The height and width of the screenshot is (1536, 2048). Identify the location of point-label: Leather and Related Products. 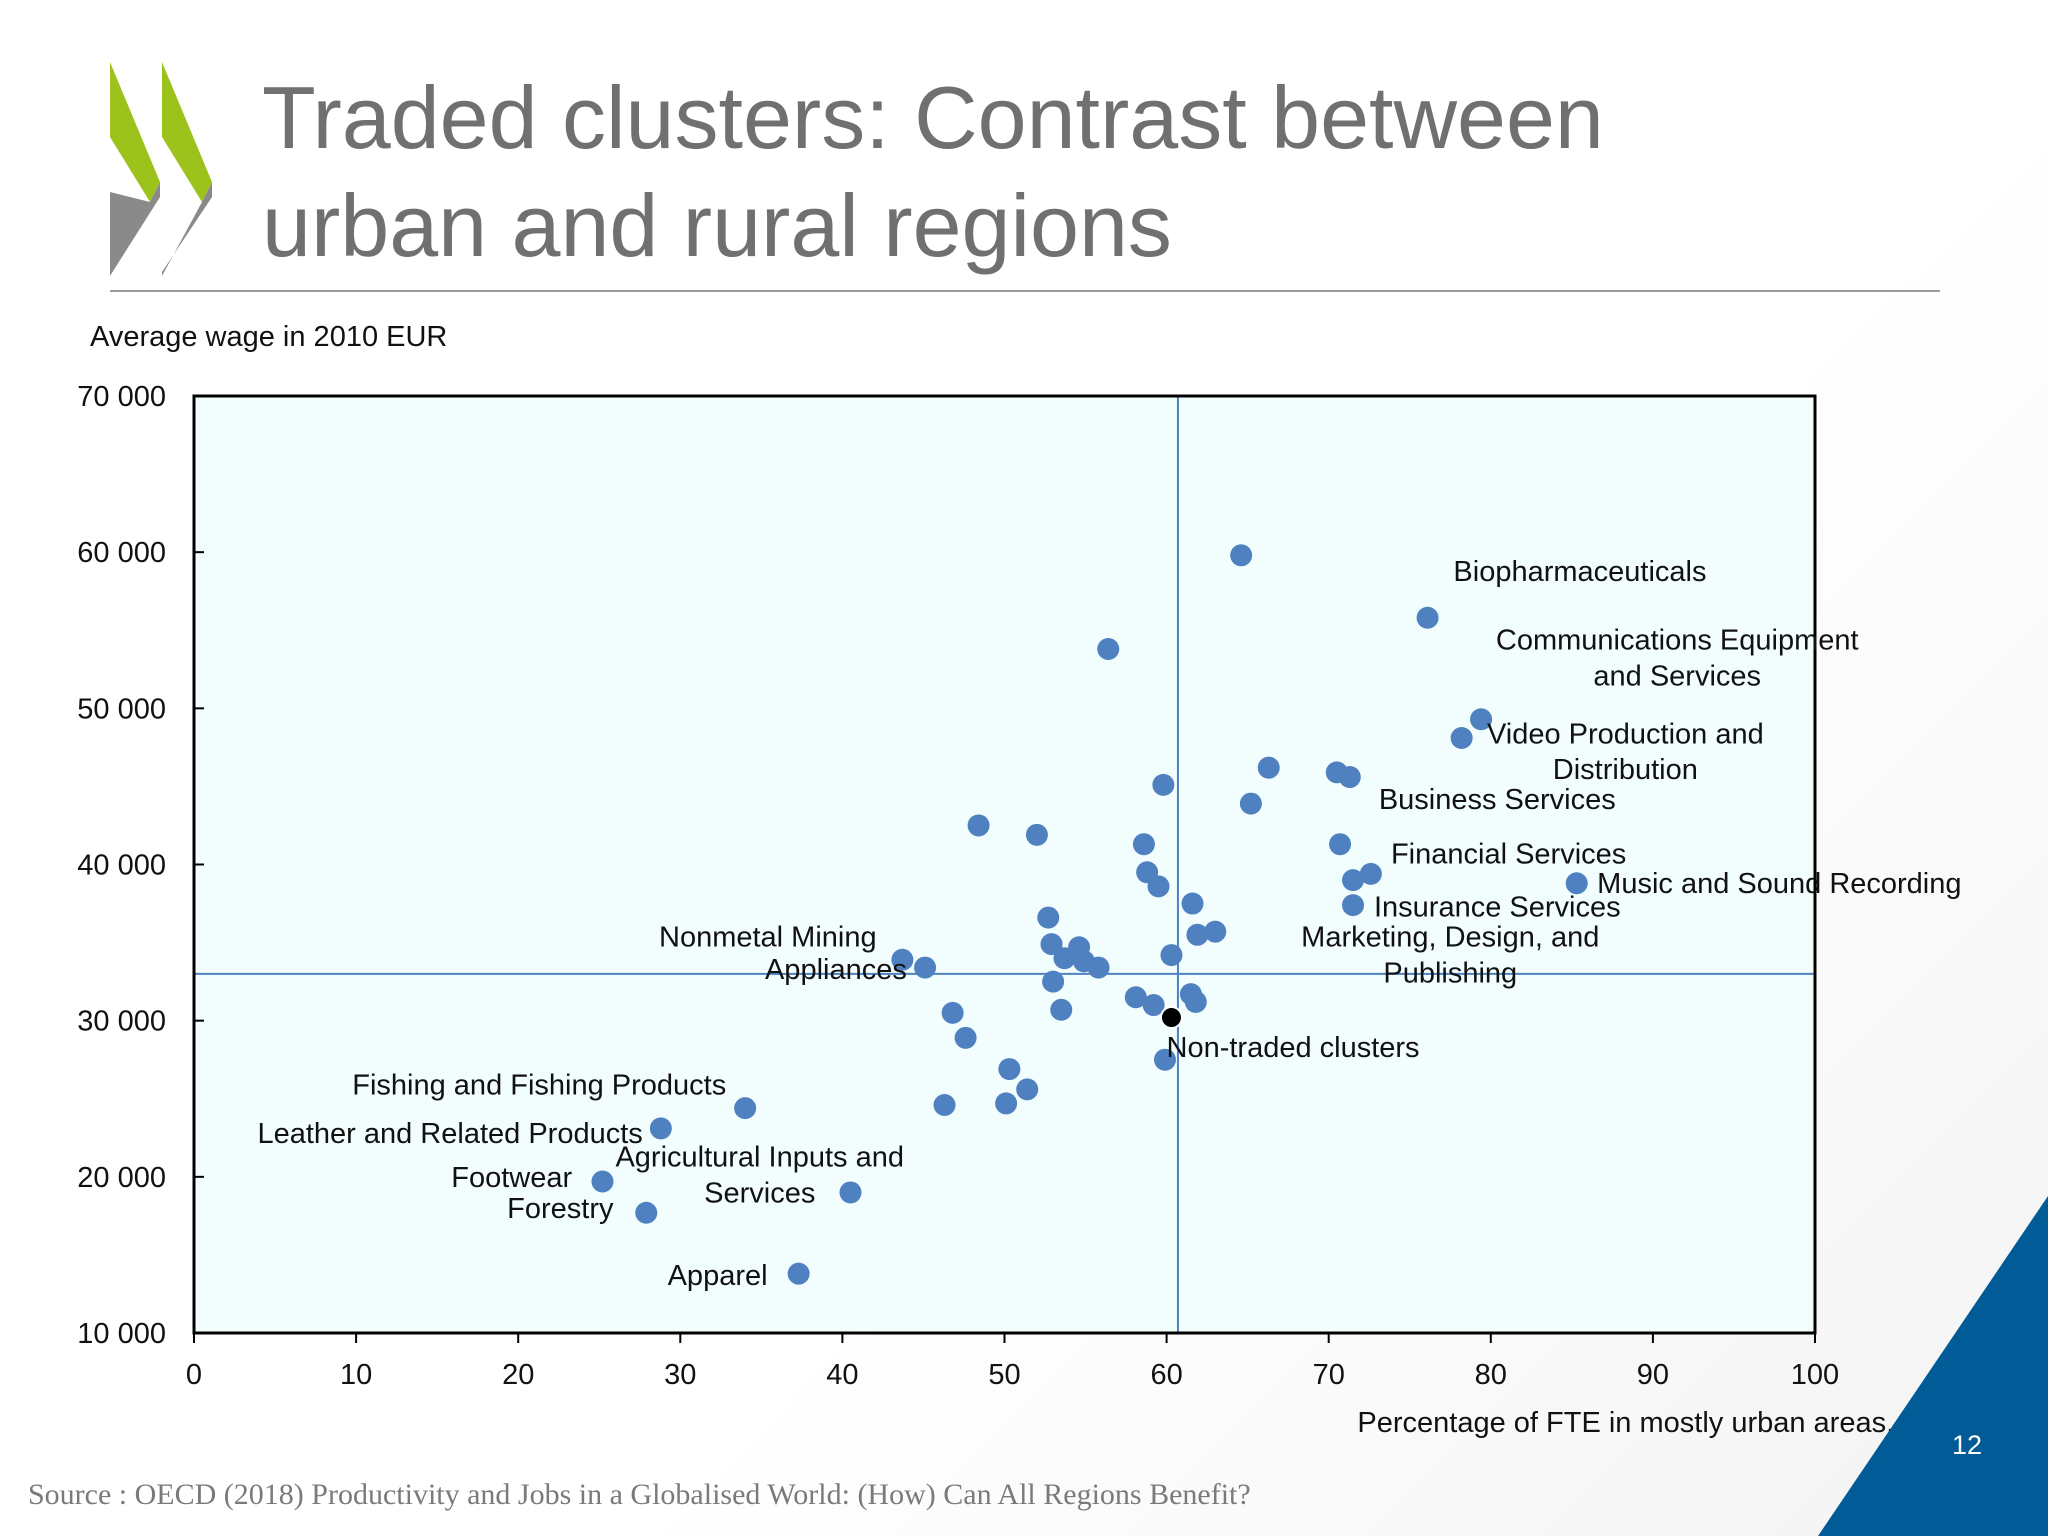
(449, 1134).